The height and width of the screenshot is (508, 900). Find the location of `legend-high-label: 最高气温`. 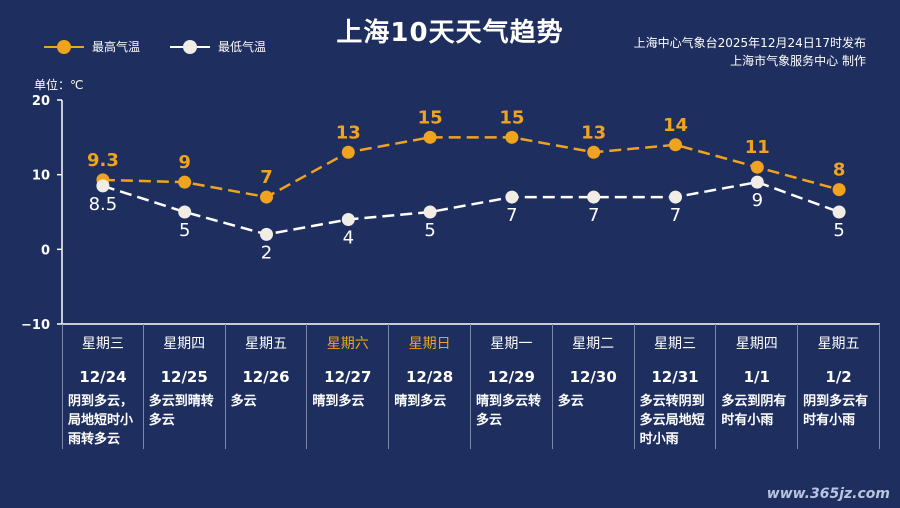

legend-high-label: 最高气温 is located at coordinates (116, 47).